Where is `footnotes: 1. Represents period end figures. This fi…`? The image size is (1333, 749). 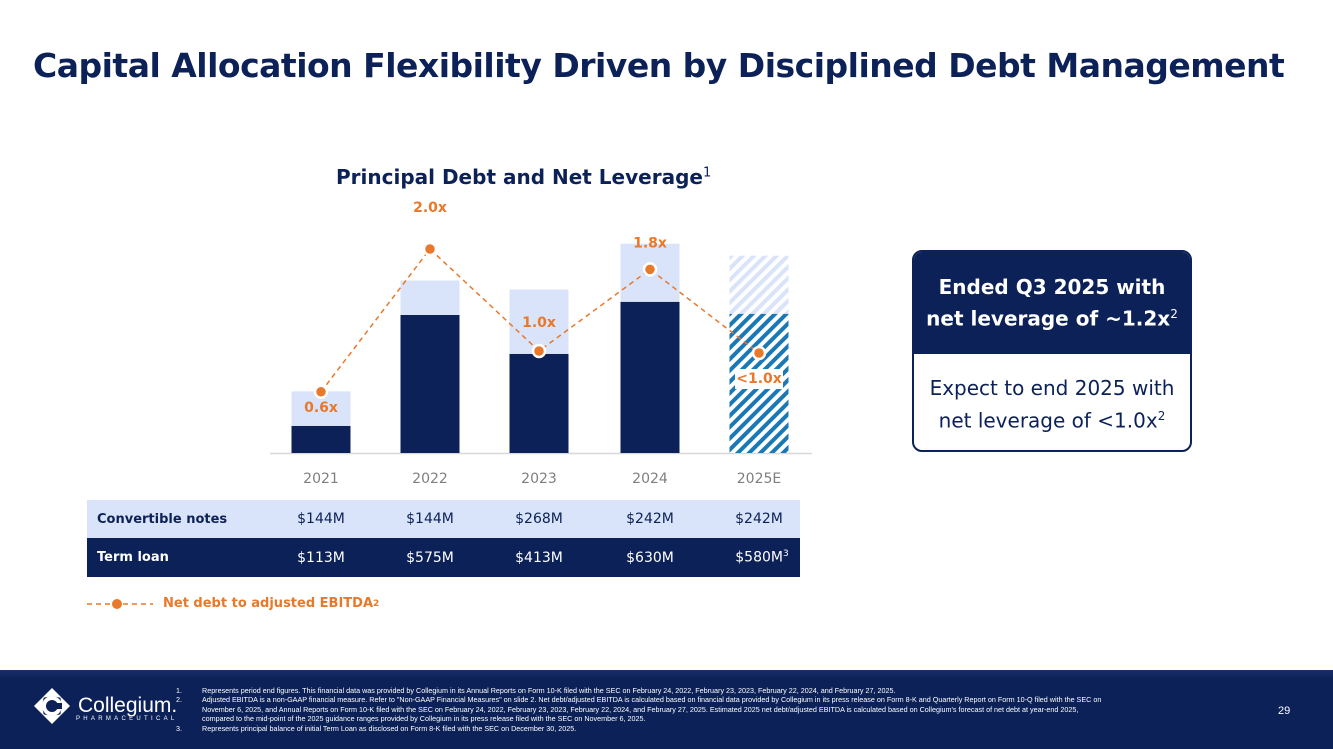 footnotes: 1. Represents period end figures. This fi… is located at coordinates (641, 709).